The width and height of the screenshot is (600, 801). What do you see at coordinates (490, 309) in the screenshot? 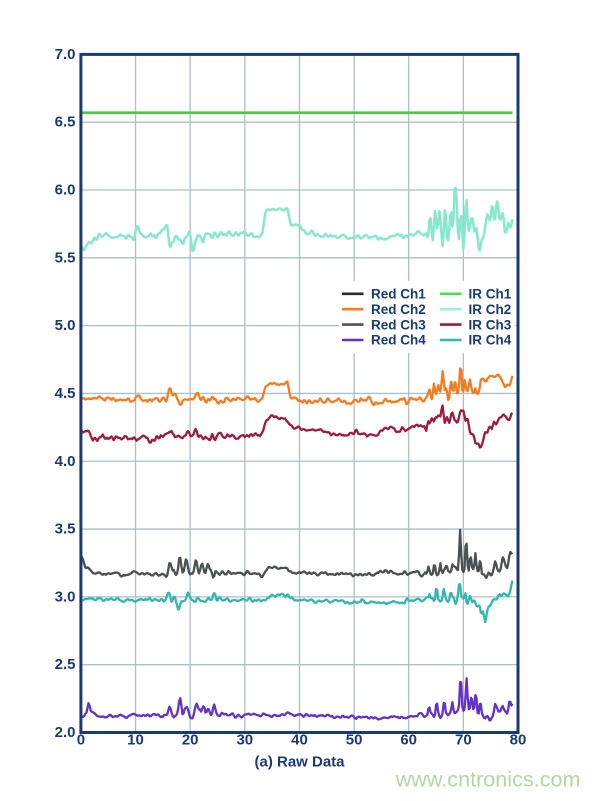
I see `svg-text: IR Ch2` at bounding box center [490, 309].